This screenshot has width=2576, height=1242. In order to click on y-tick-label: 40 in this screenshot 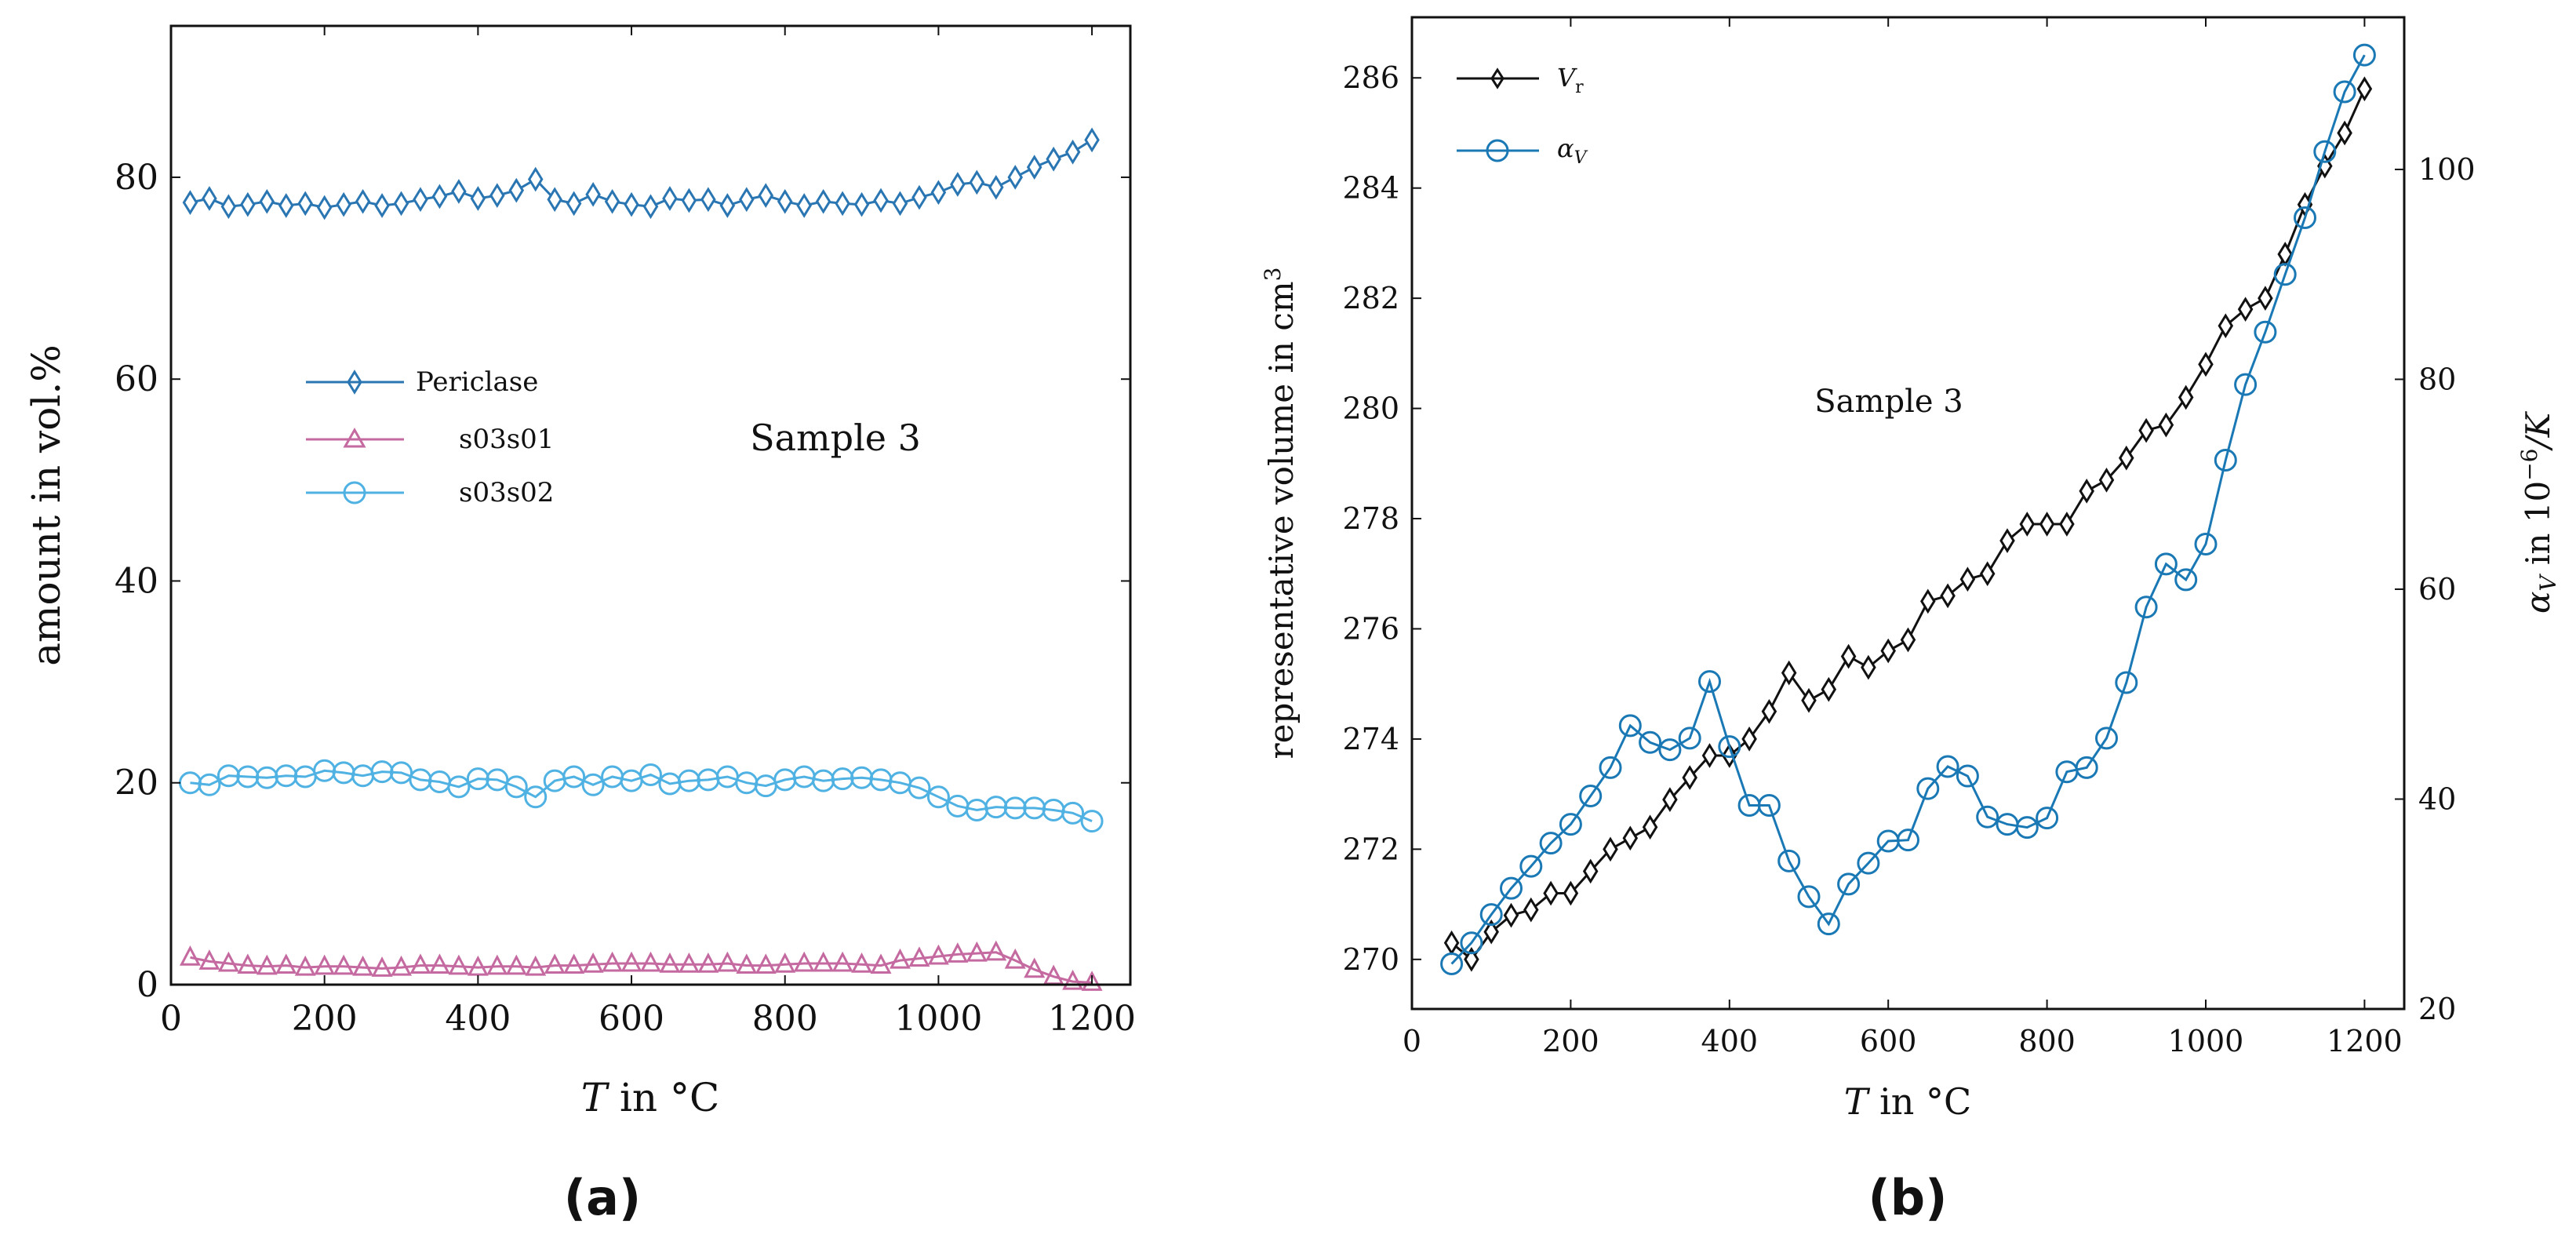, I will do `click(136, 581)`.